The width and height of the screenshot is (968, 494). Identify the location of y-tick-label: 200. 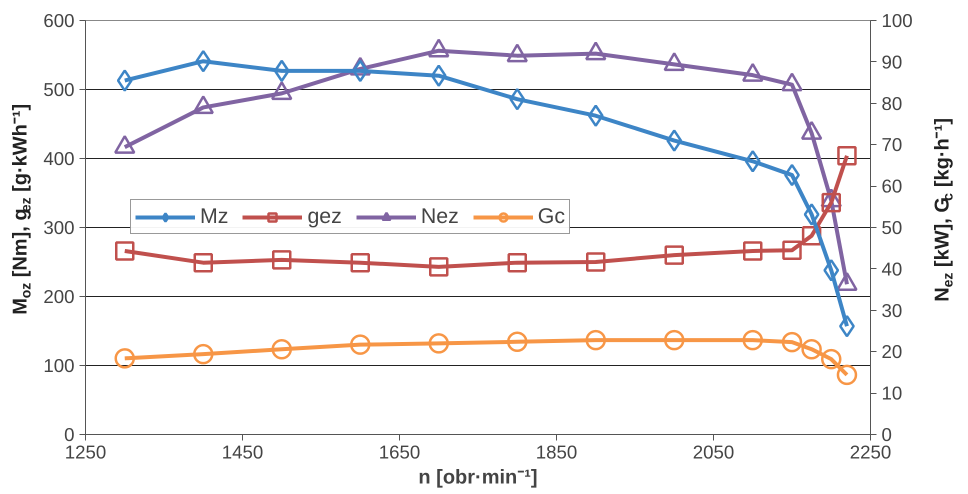
(59, 296).